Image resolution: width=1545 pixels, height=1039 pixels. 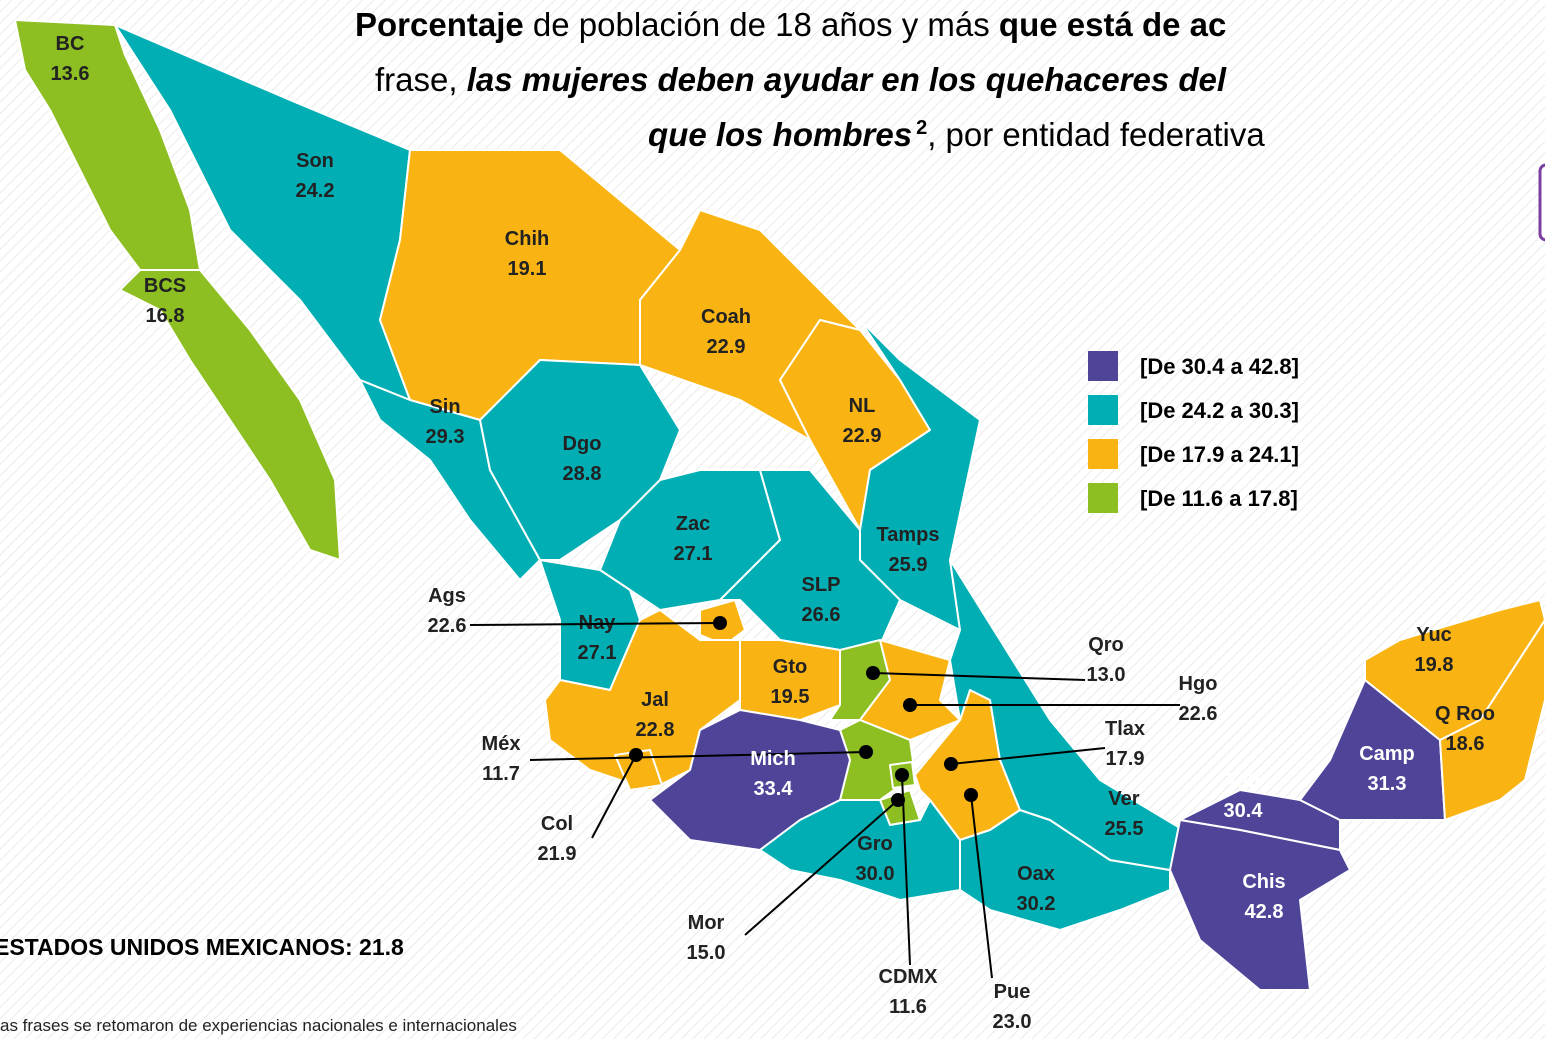 What do you see at coordinates (774, 789) in the screenshot?
I see `state-value: 33.4` at bounding box center [774, 789].